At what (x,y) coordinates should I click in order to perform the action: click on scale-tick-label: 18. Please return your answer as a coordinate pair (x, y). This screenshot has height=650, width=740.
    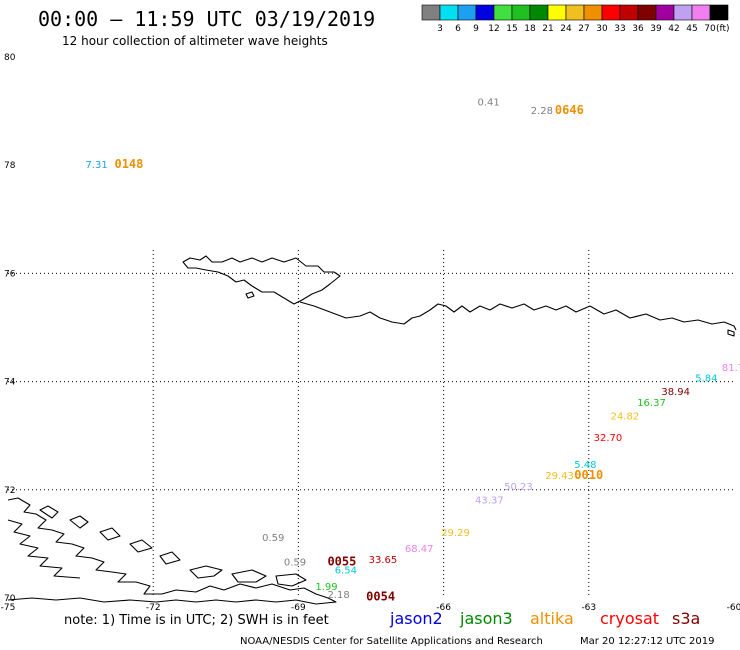
    Looking at the image, I should click on (530, 29).